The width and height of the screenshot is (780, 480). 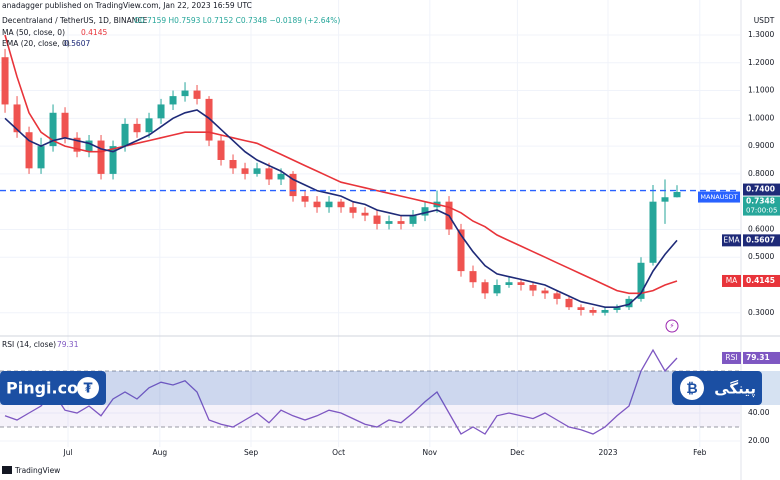 I want to click on watermark-left: Pingi.co, so click(x=42, y=388).